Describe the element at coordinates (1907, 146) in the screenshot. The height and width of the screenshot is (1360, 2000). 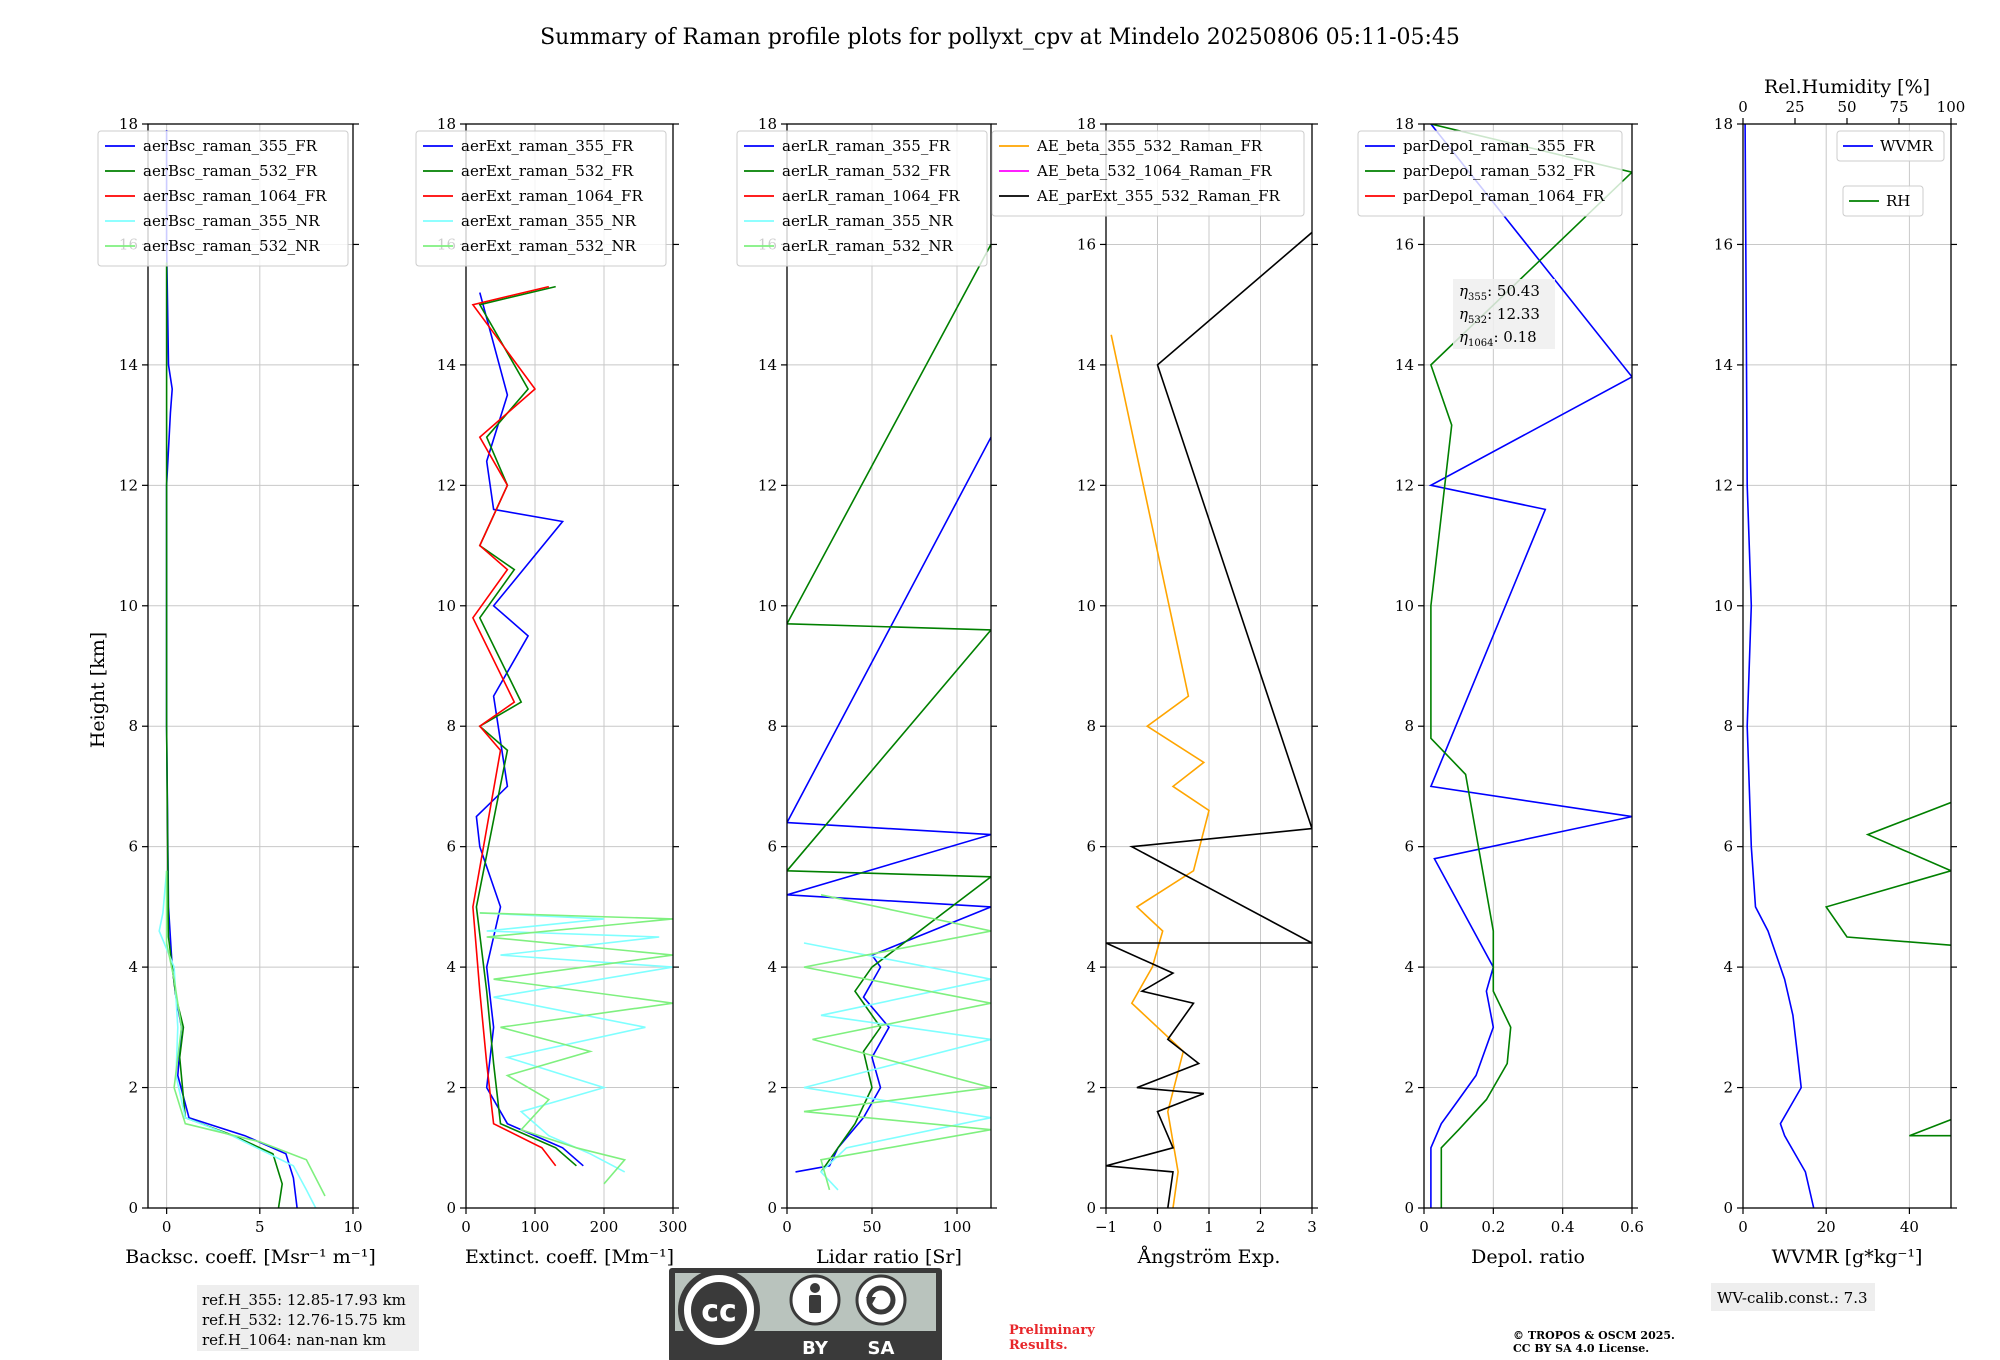
I see `legend-label: WVMR` at that location.